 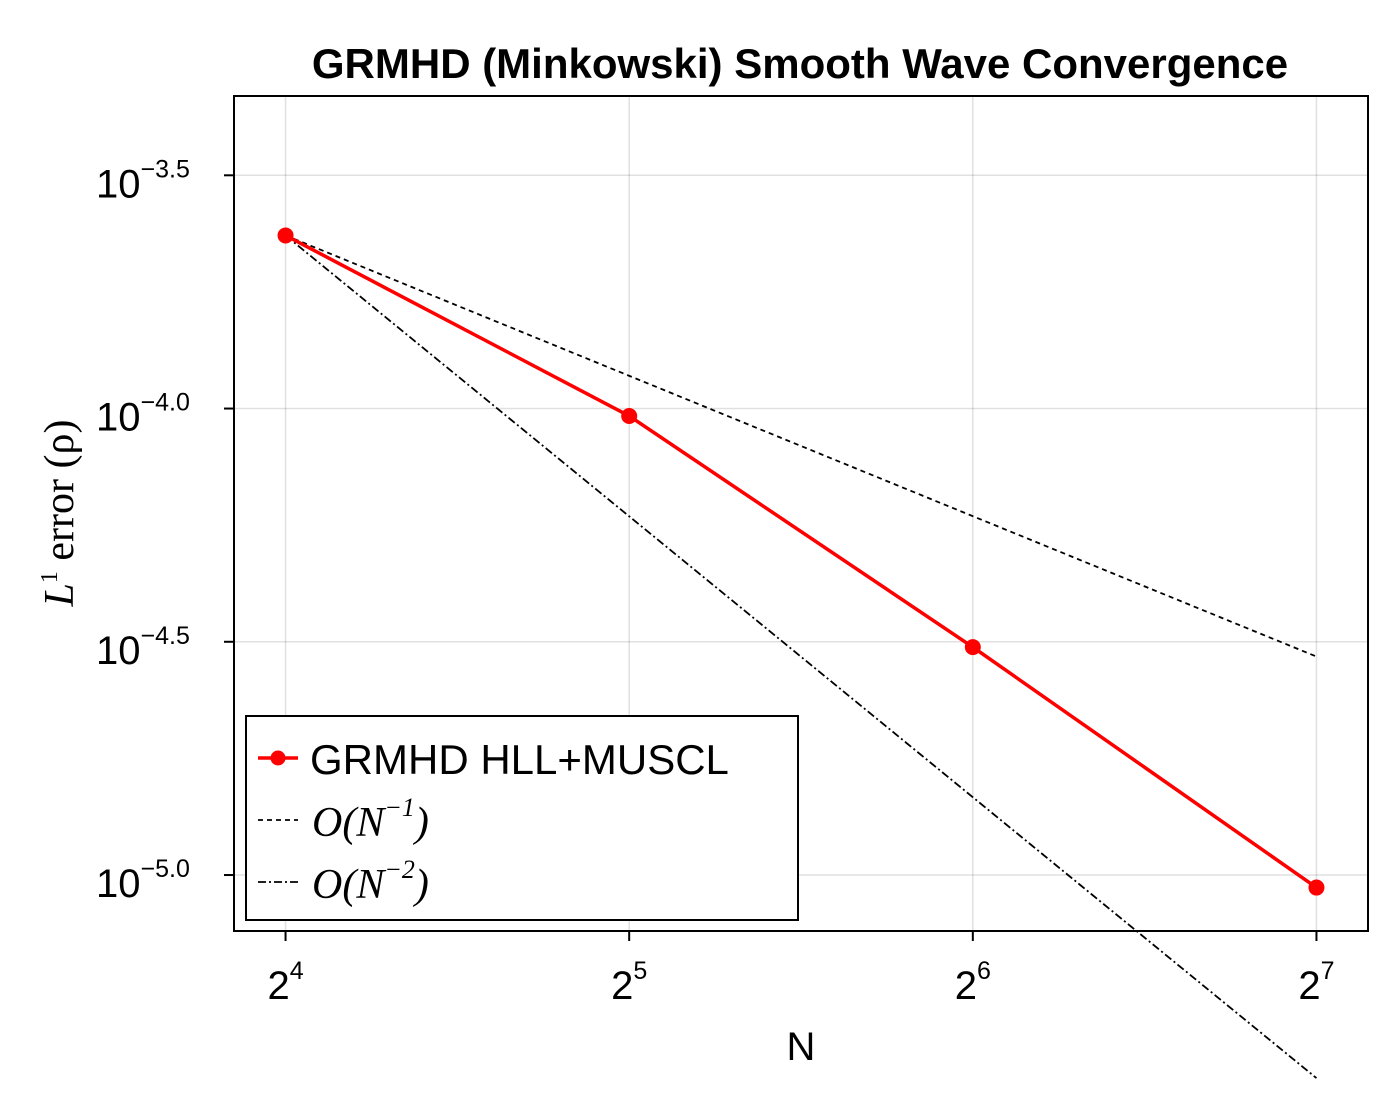 What do you see at coordinates (143, 880) in the screenshot?
I see `y-tick-label: 10−5.0` at bounding box center [143, 880].